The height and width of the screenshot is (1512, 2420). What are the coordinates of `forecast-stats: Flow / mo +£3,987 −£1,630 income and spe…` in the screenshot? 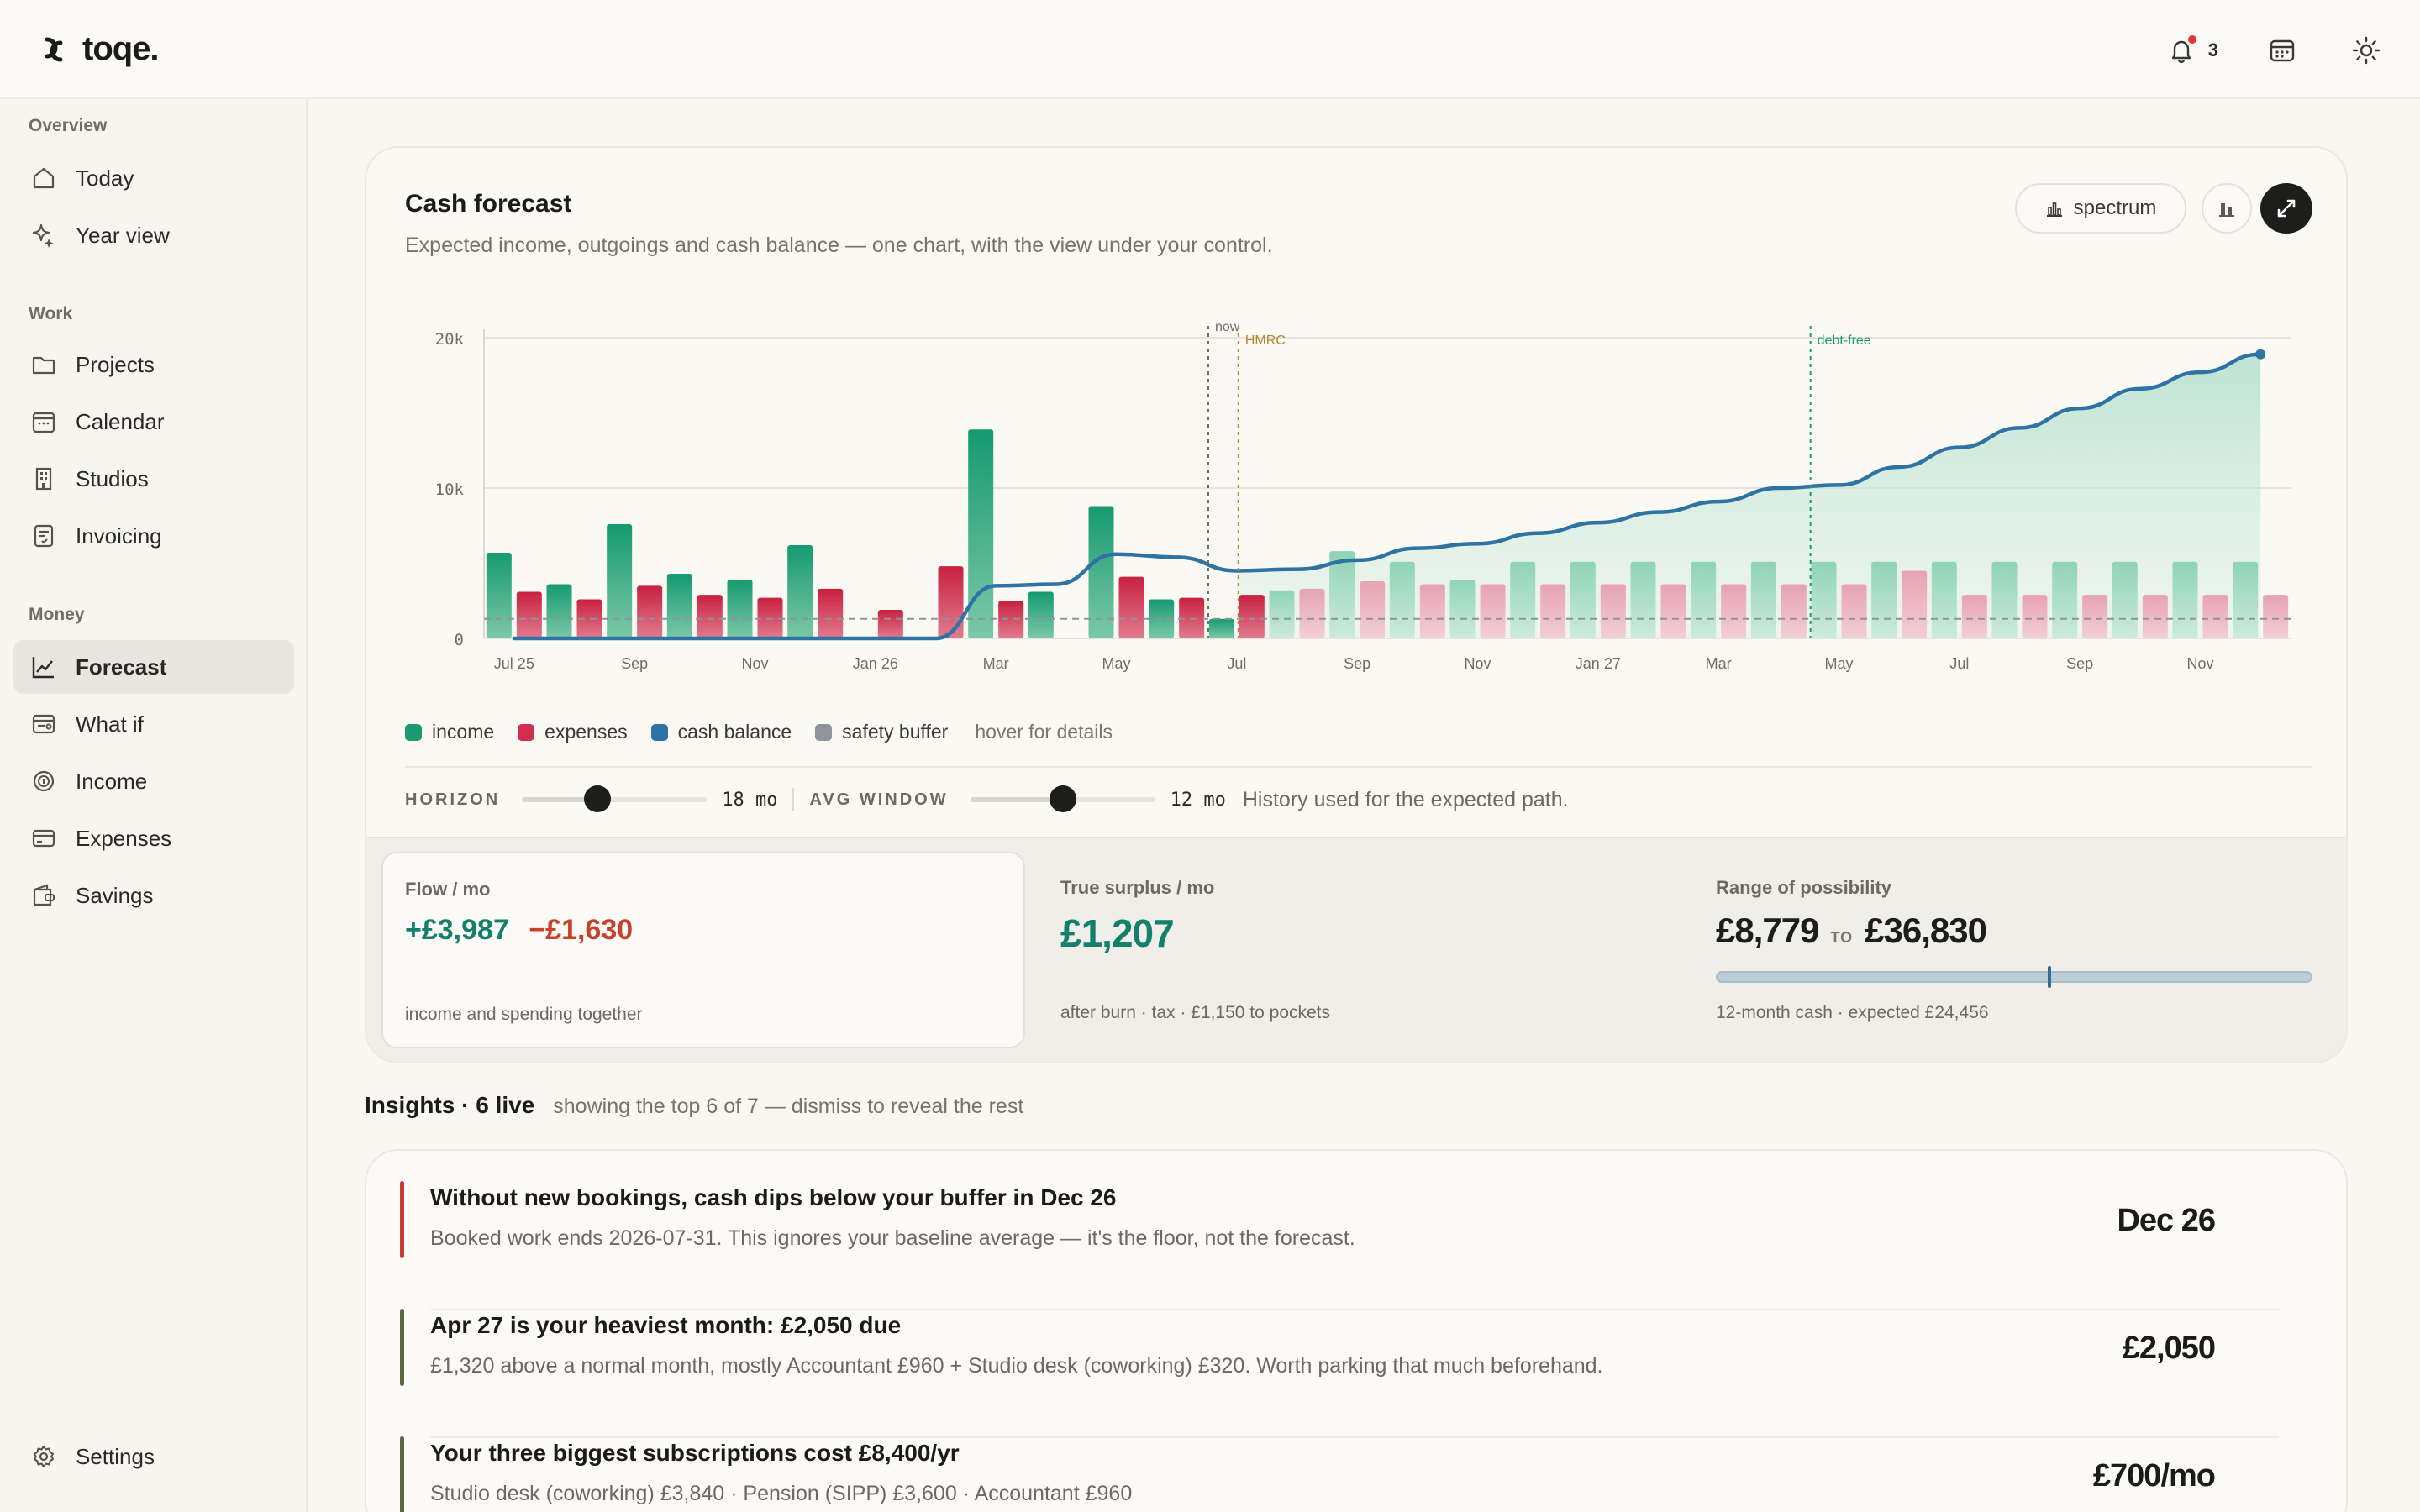 It's located at (1356, 949).